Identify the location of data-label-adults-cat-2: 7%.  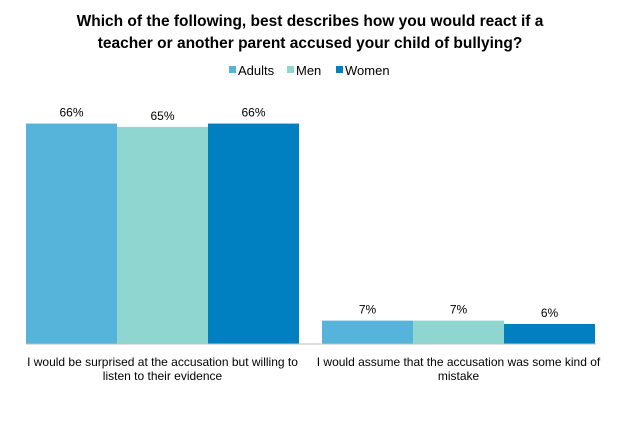
(368, 310).